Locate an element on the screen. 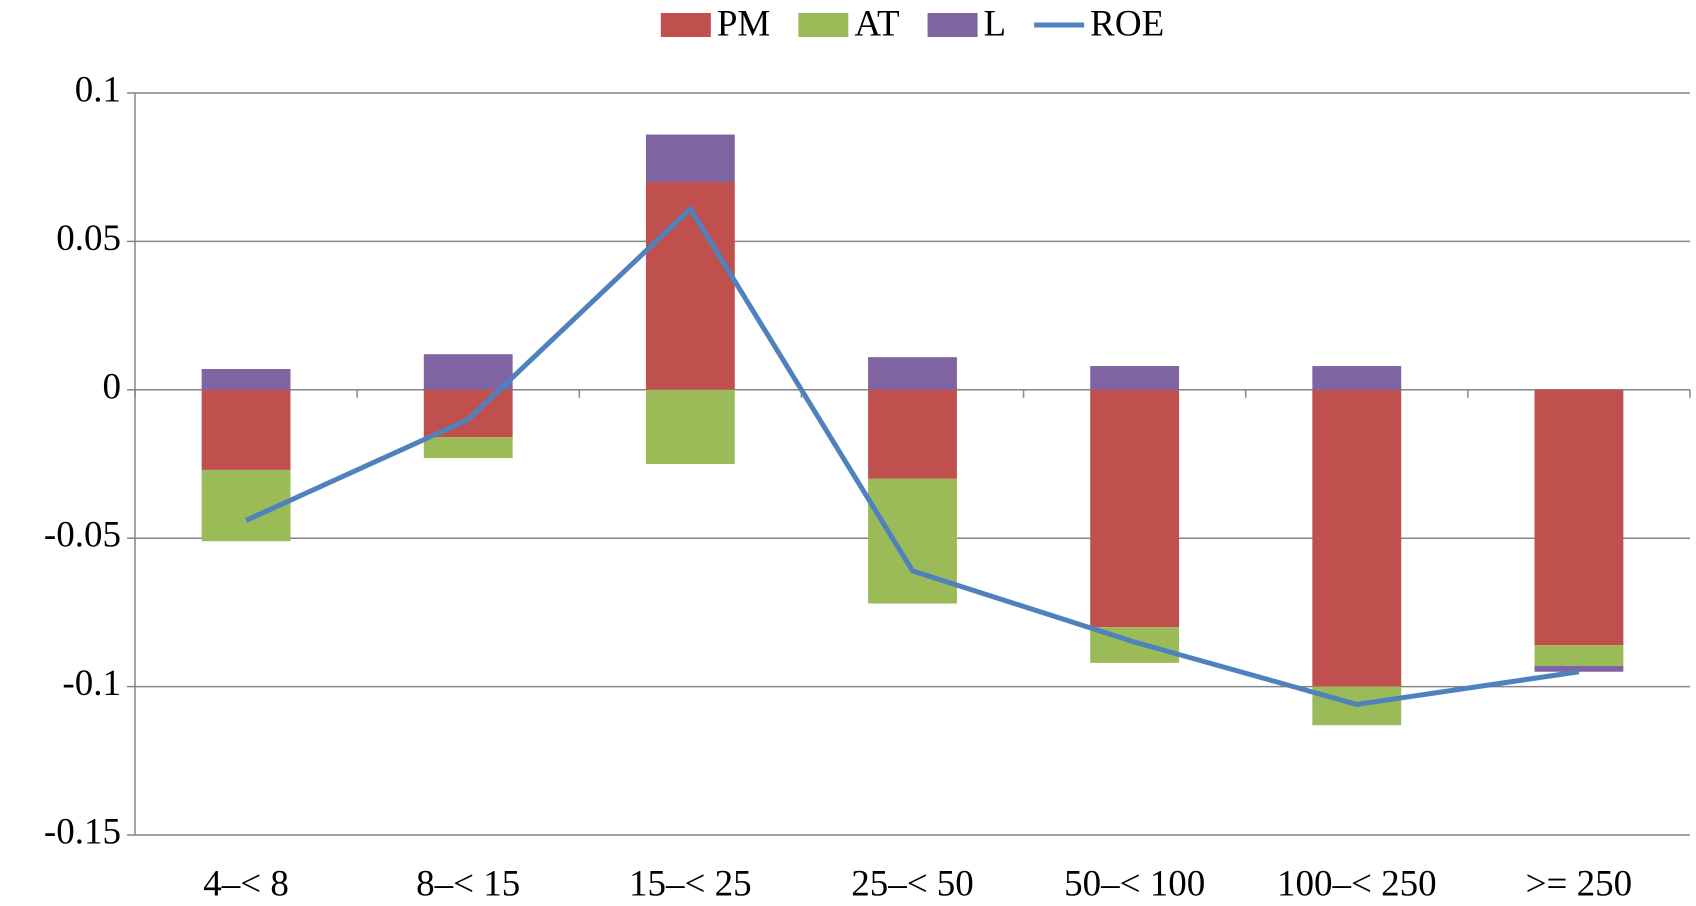  x-tick-label: 8–< 15 is located at coordinates (468, 883).